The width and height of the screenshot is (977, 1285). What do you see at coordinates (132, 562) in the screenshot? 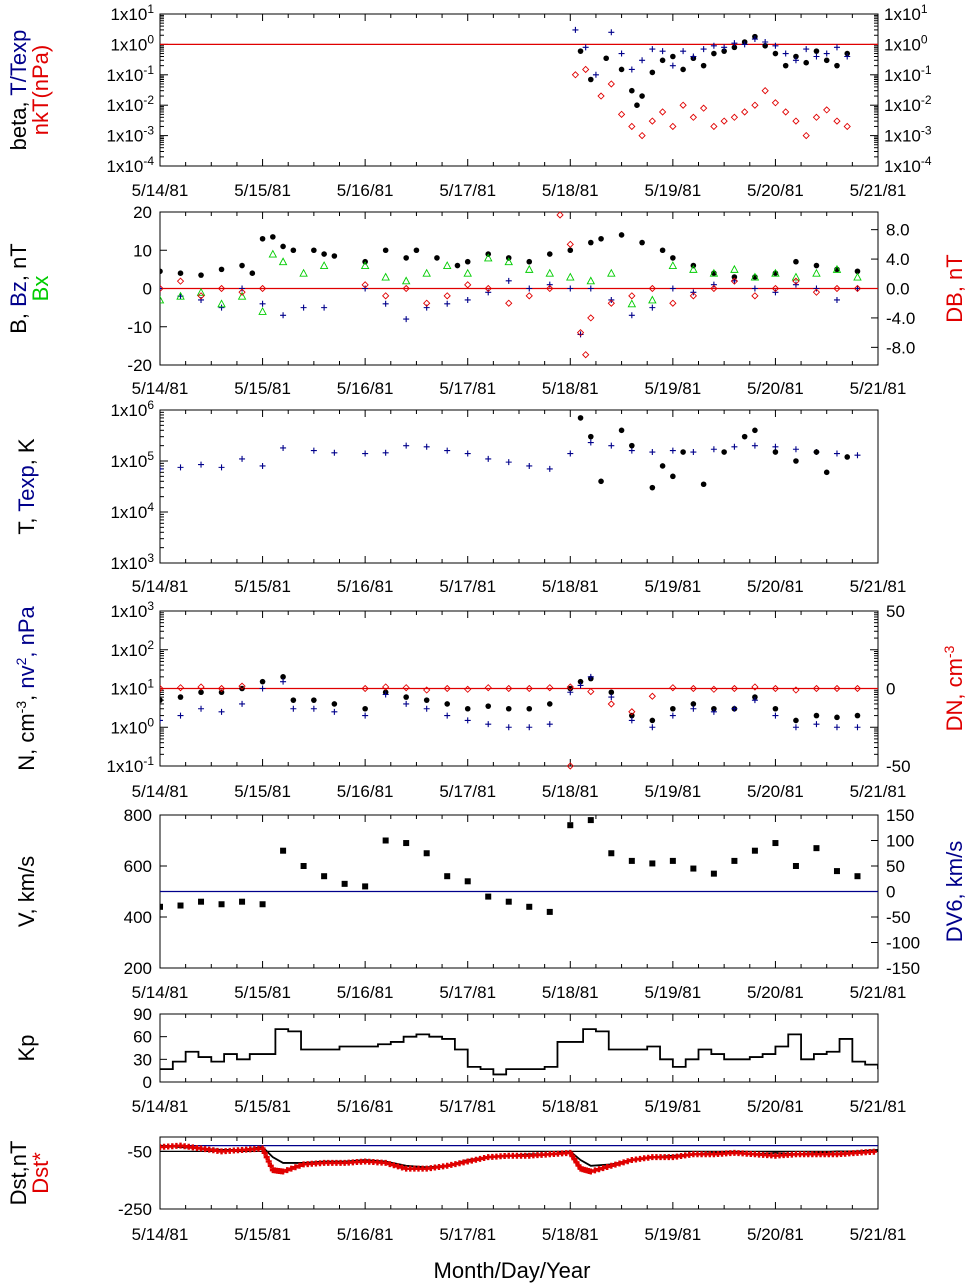
I see `y-tick-label: 1x10³` at bounding box center [132, 562].